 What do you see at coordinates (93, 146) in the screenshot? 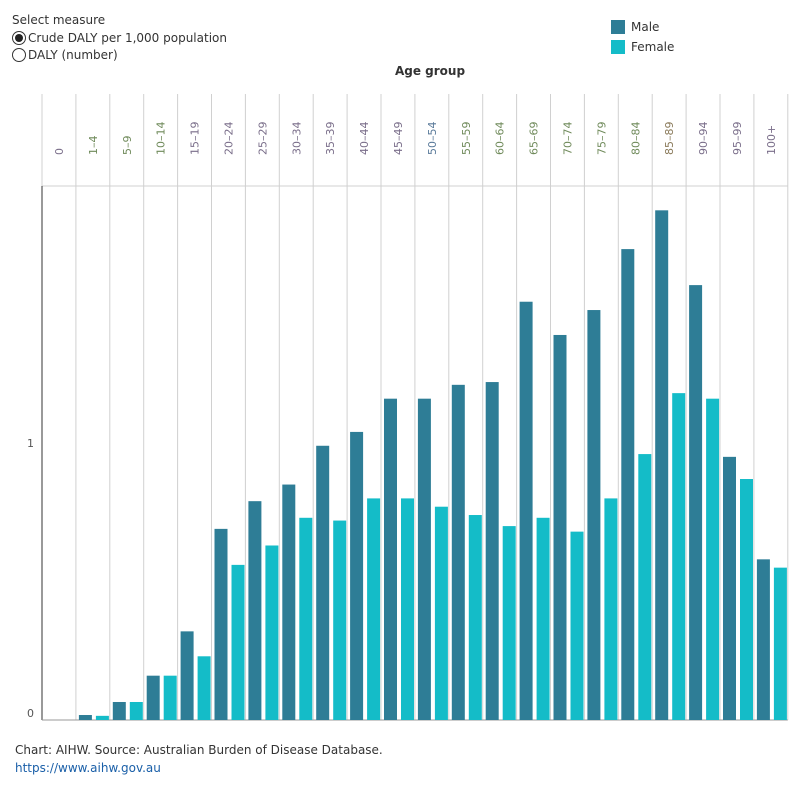
I see `age-group-label: 1–4` at bounding box center [93, 146].